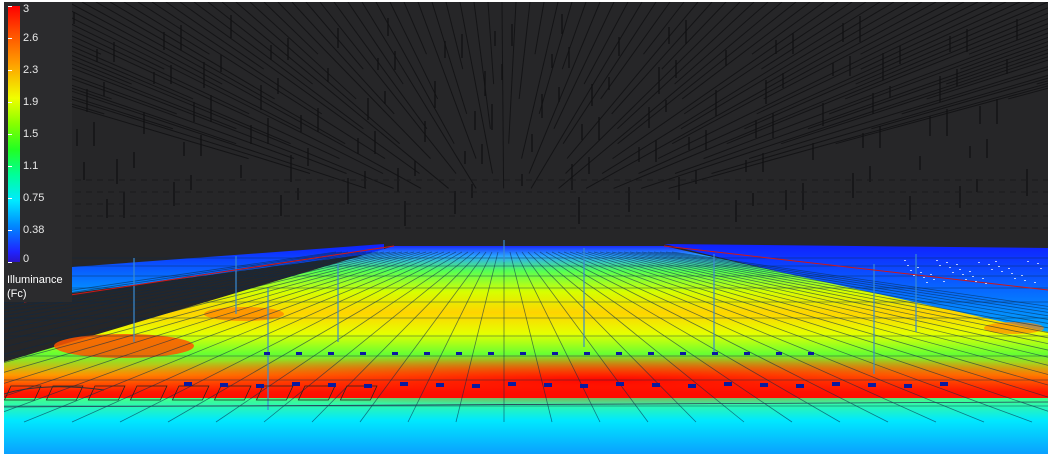 The width and height of the screenshot is (1048, 457). I want to click on legend-tick-label: 3, so click(26, 9).